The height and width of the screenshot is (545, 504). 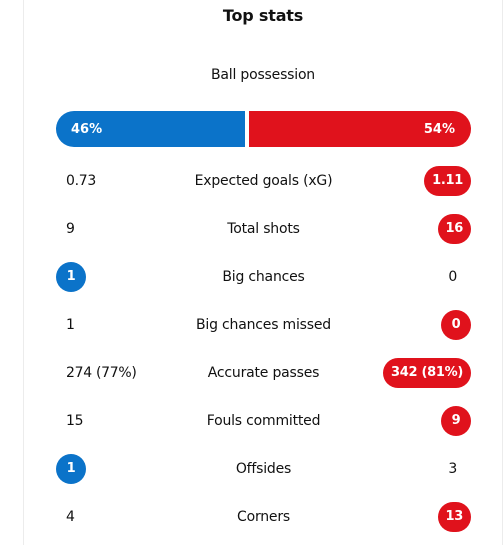 What do you see at coordinates (81, 181) in the screenshot?
I see `stat-home-value: 0.73` at bounding box center [81, 181].